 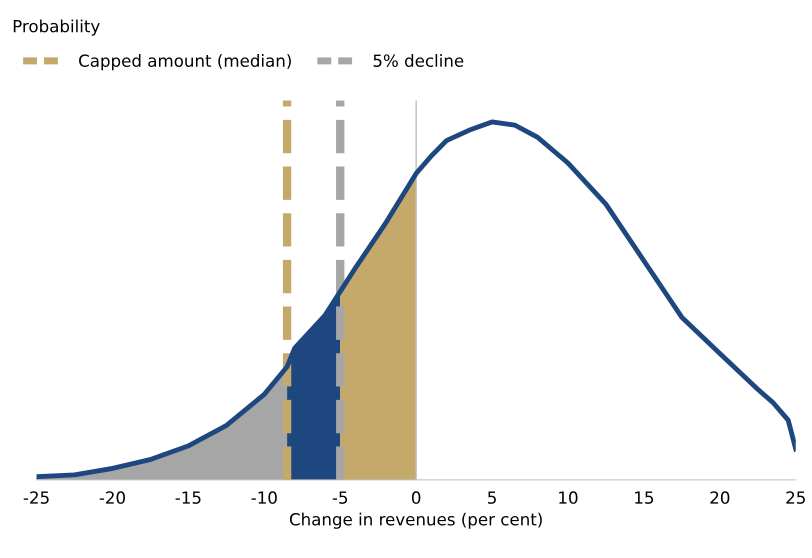 I want to click on x-tick-label: 20, so click(x=720, y=497).